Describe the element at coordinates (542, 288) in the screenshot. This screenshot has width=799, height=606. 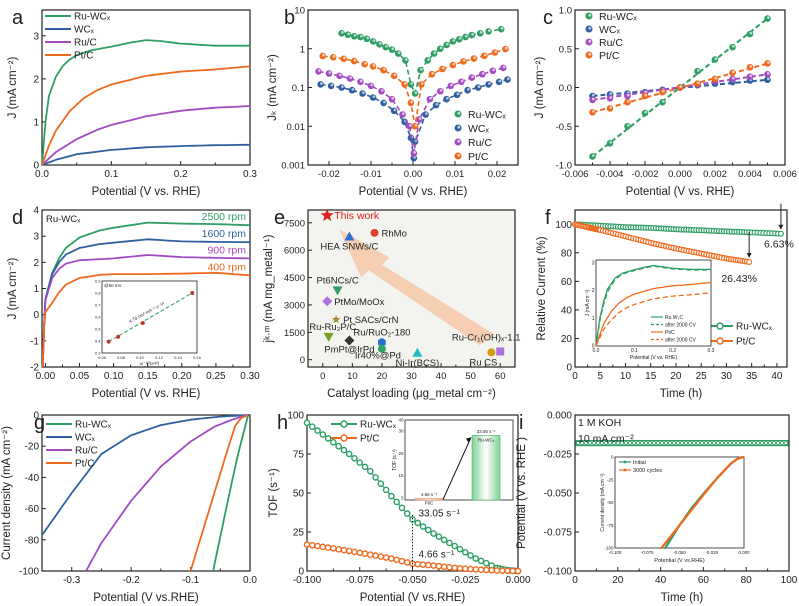
I see `y-axis-label: Relative Current (%)` at that location.